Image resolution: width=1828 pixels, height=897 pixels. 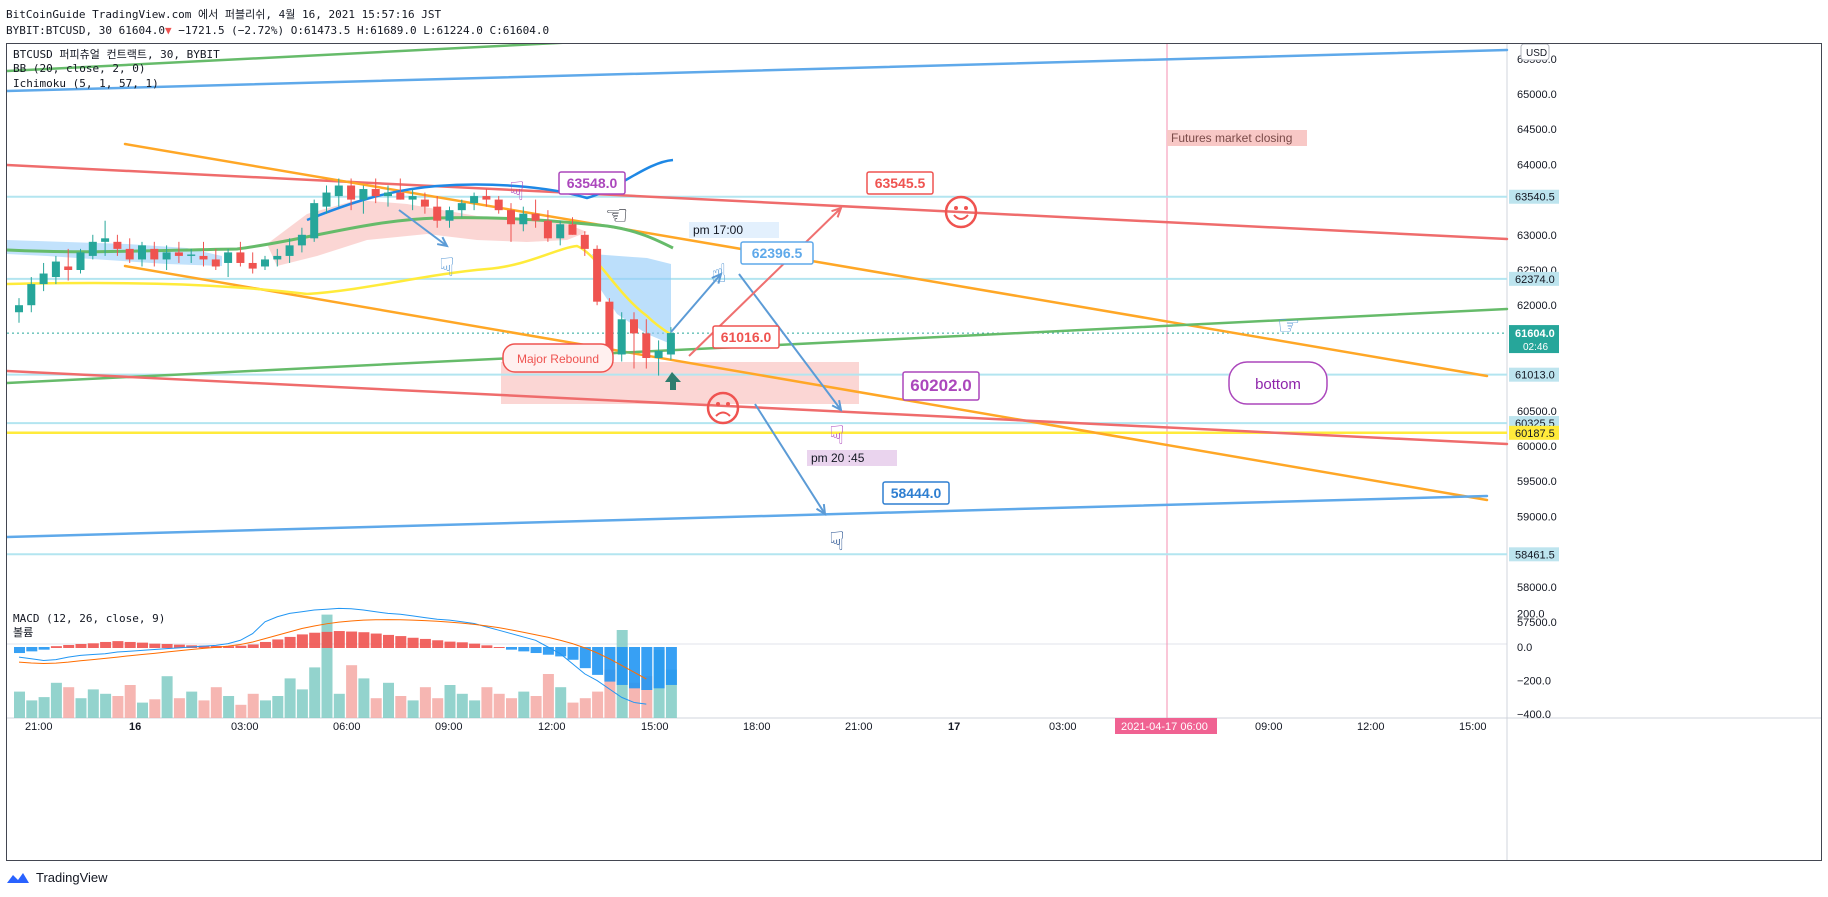 I want to click on label-62396-box, so click(x=777, y=253).